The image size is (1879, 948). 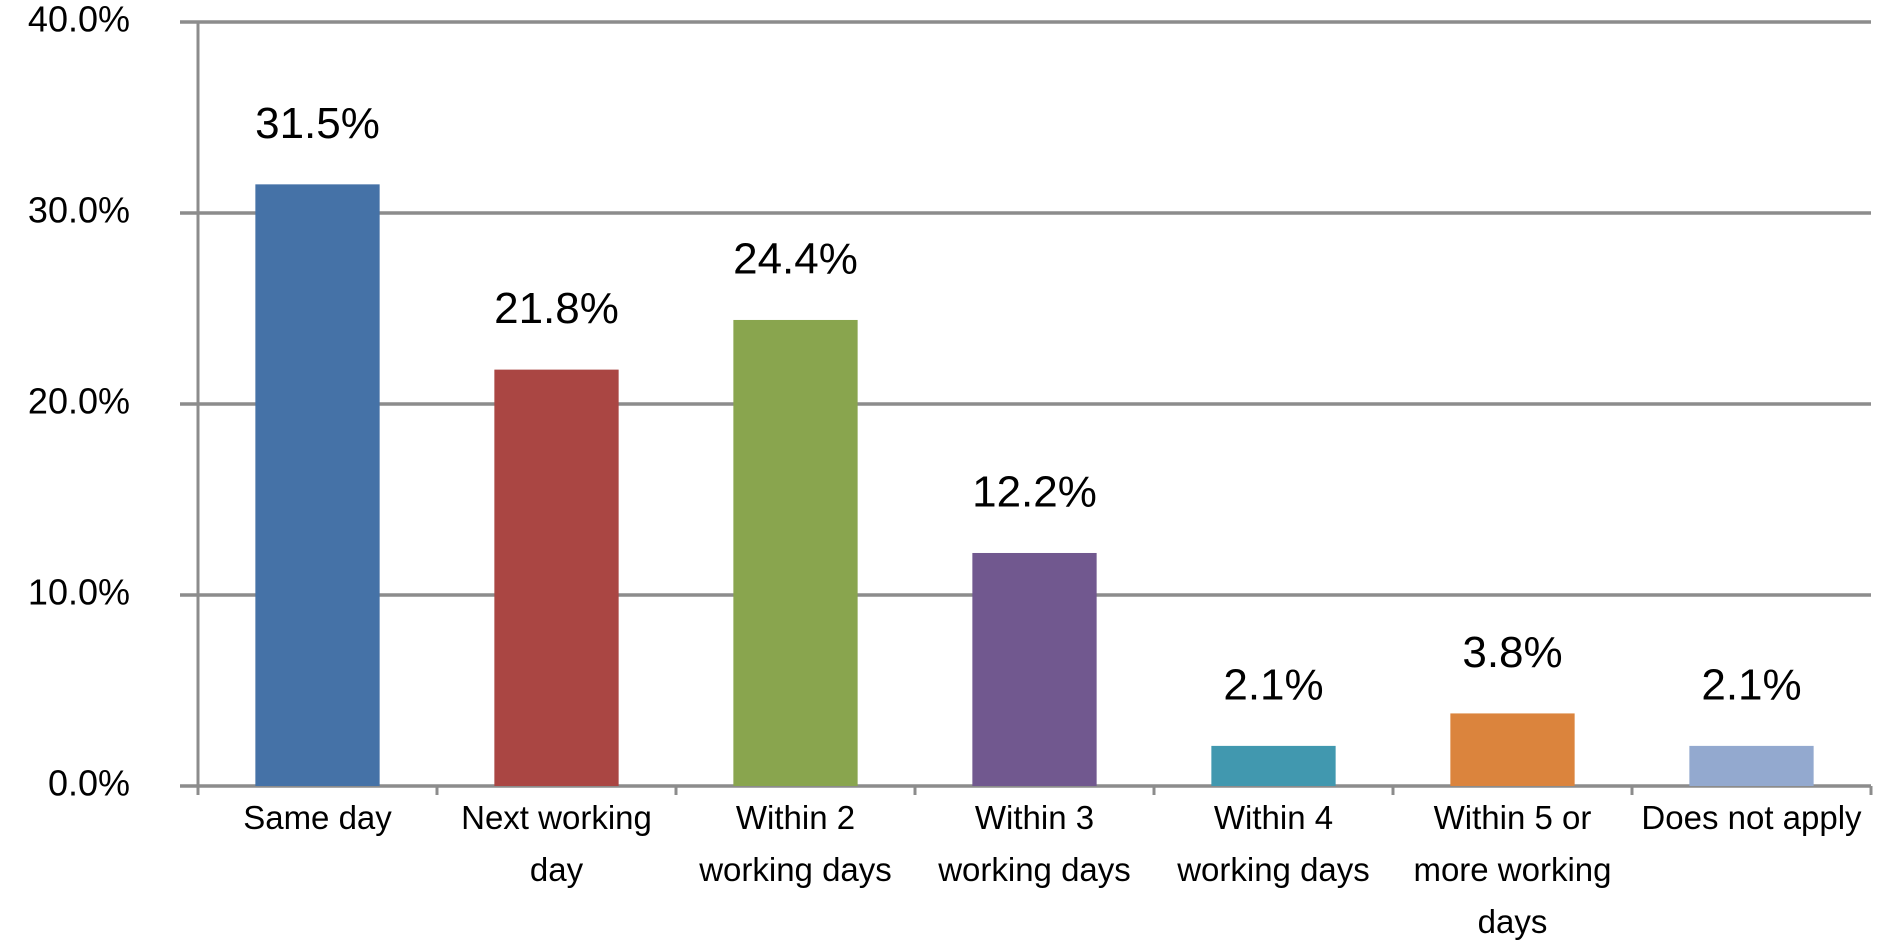 What do you see at coordinates (79, 20) in the screenshot?
I see `y-tick-label: 40.0%` at bounding box center [79, 20].